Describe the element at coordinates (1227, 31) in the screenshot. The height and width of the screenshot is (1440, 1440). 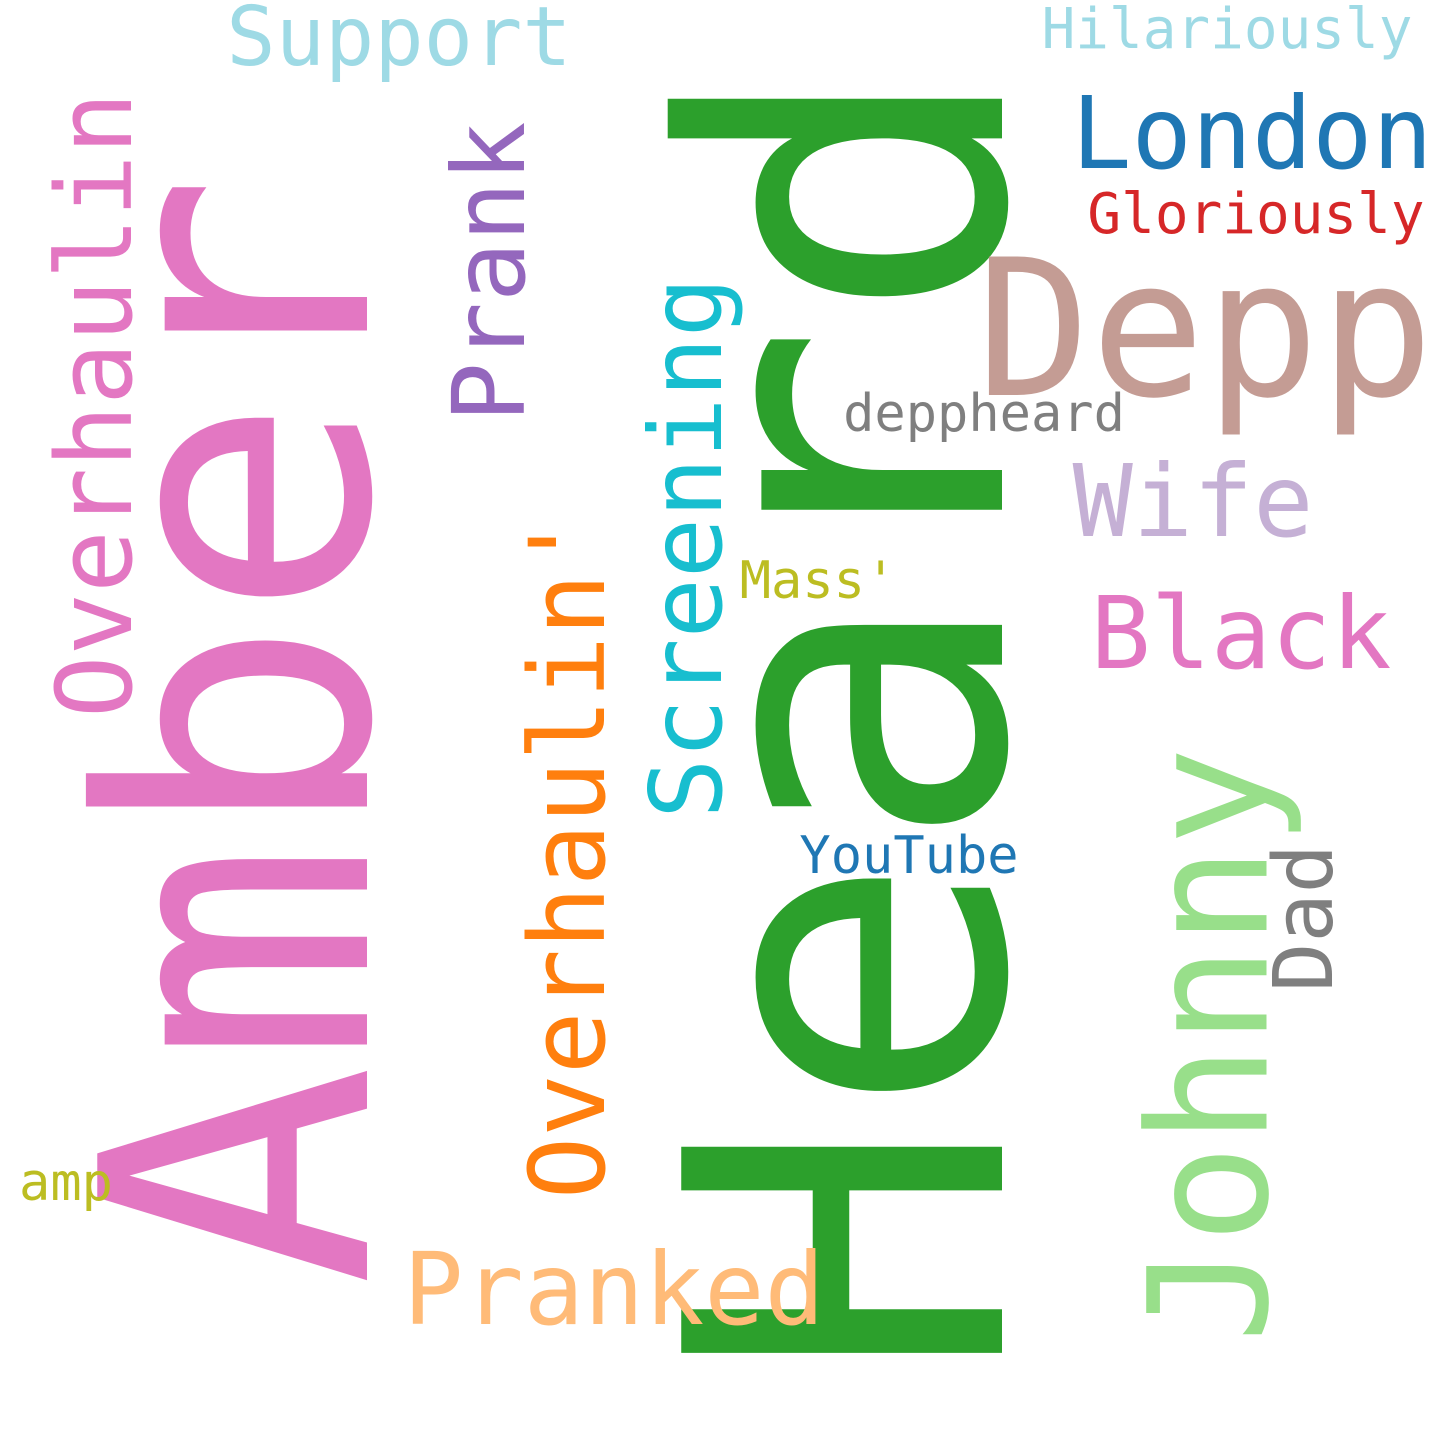
I see `word-hilariously: Hilariously` at that location.